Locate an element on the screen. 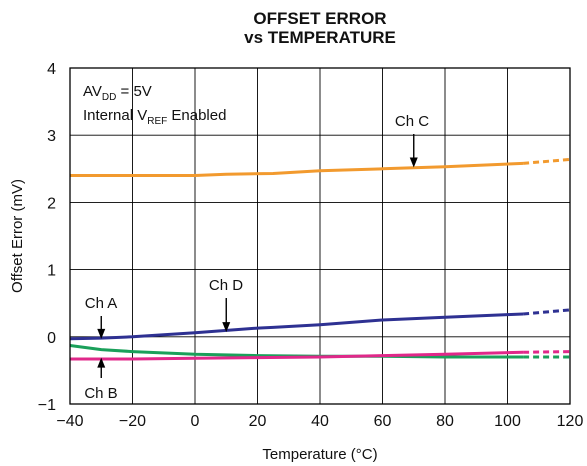 The height and width of the screenshot is (466, 587). x-tick-label: 120 is located at coordinates (570, 421).